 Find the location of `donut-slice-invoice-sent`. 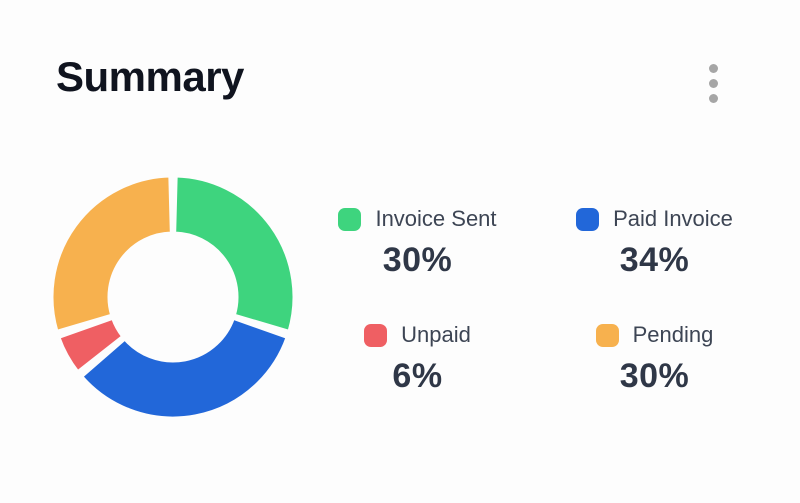

donut-slice-invoice-sent is located at coordinates (234, 253).